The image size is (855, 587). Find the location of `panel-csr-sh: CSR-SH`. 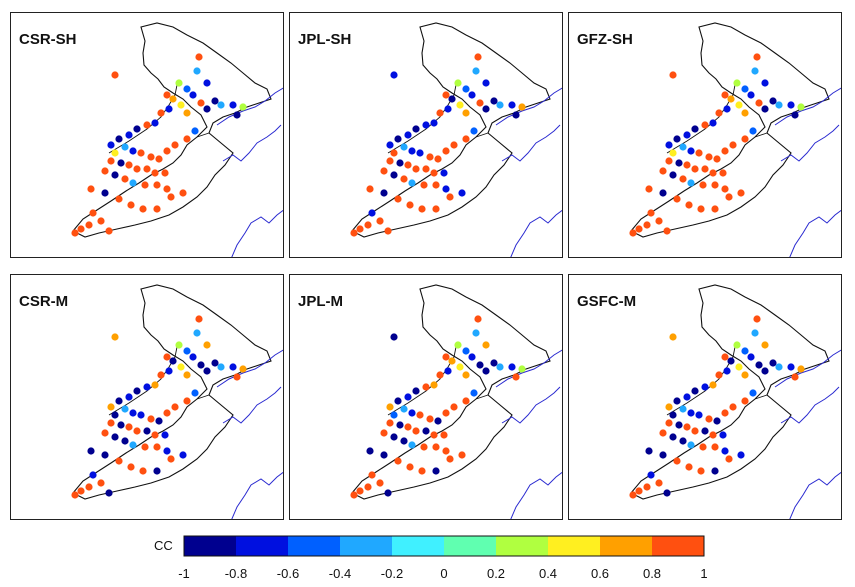

panel-csr-sh: CSR-SH is located at coordinates (147, 135).